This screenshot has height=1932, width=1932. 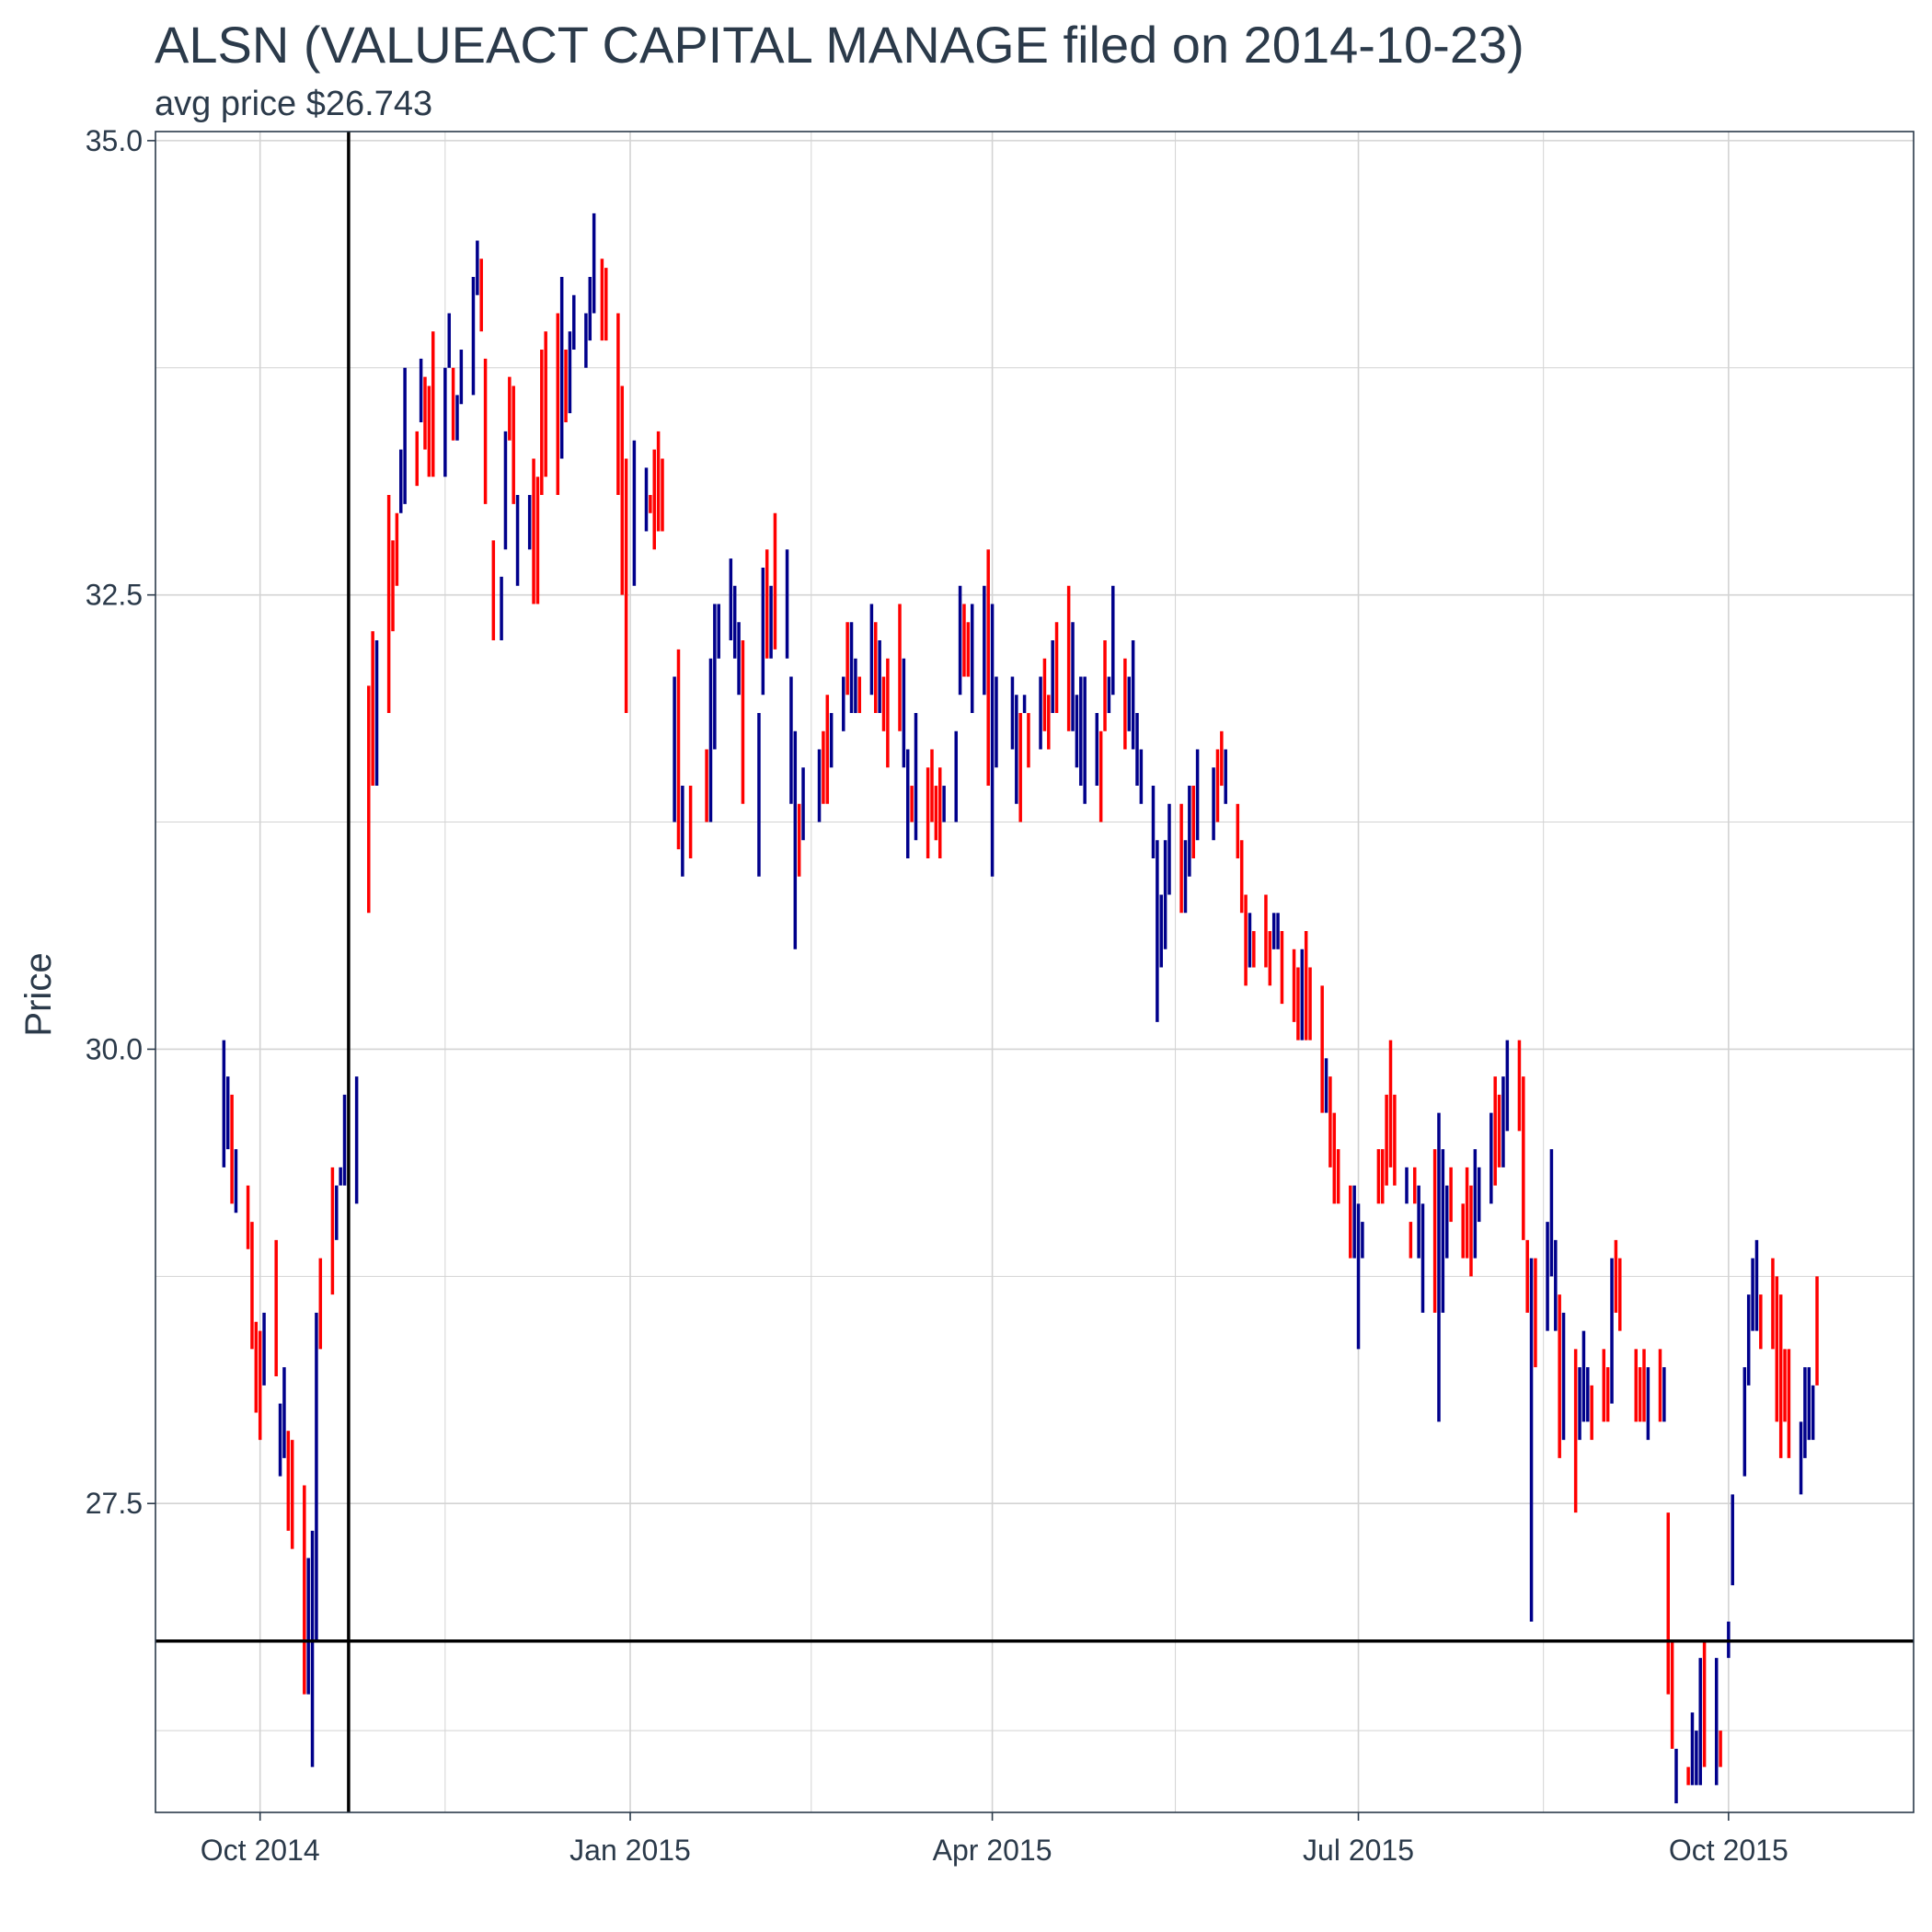 What do you see at coordinates (114, 140) in the screenshot?
I see `y-tick-label: 35.0` at bounding box center [114, 140].